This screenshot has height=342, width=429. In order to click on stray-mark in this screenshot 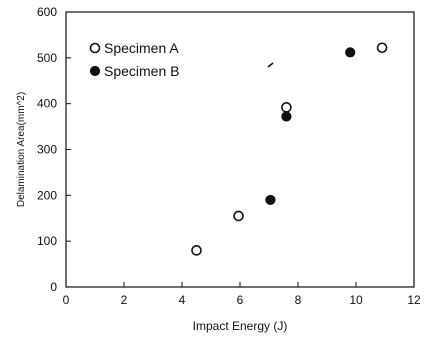, I will do `click(270, 65)`.